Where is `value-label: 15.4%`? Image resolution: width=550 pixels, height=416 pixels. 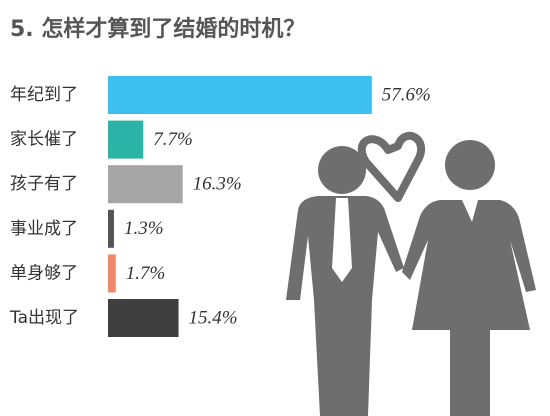 value-label: 15.4% is located at coordinates (213, 317).